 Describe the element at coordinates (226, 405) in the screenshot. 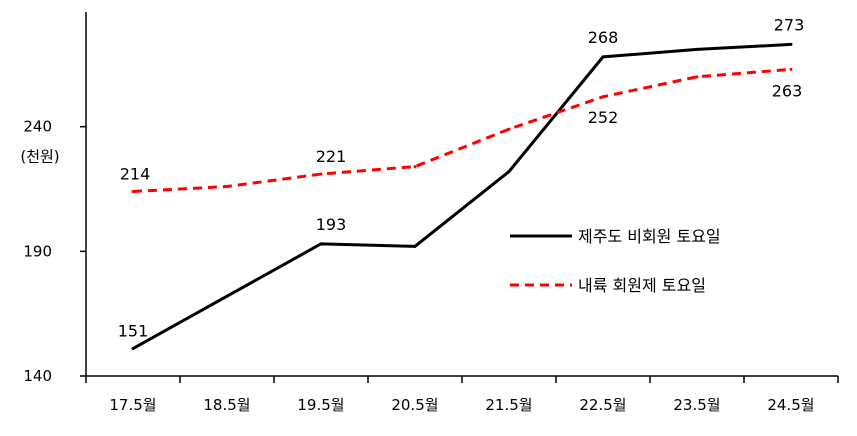

I see `x-tick-label: 18.5월` at that location.